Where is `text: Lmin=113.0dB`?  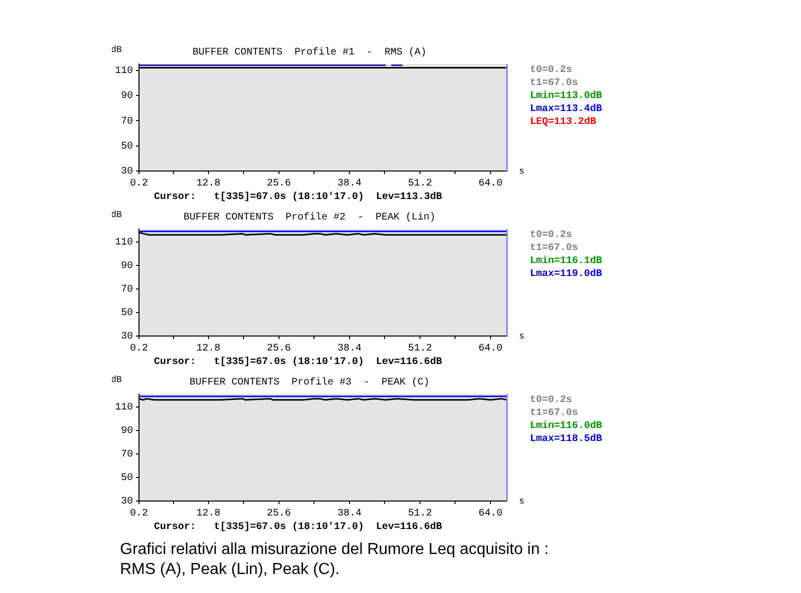 text: Lmin=113.0dB is located at coordinates (566, 96).